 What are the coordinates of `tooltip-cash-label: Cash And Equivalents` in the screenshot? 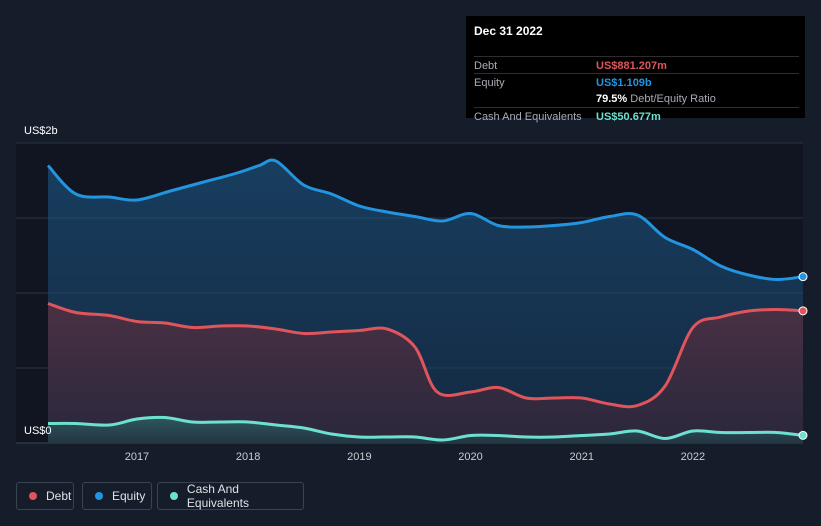 It's located at (528, 117).